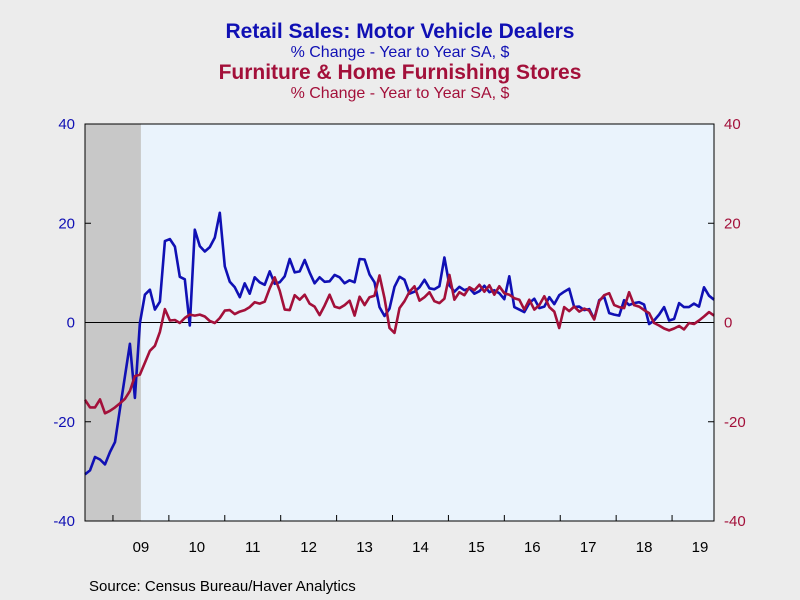 Image resolution: width=800 pixels, height=600 pixels. What do you see at coordinates (66, 223) in the screenshot?
I see `y-tick-label-left: 20` at bounding box center [66, 223].